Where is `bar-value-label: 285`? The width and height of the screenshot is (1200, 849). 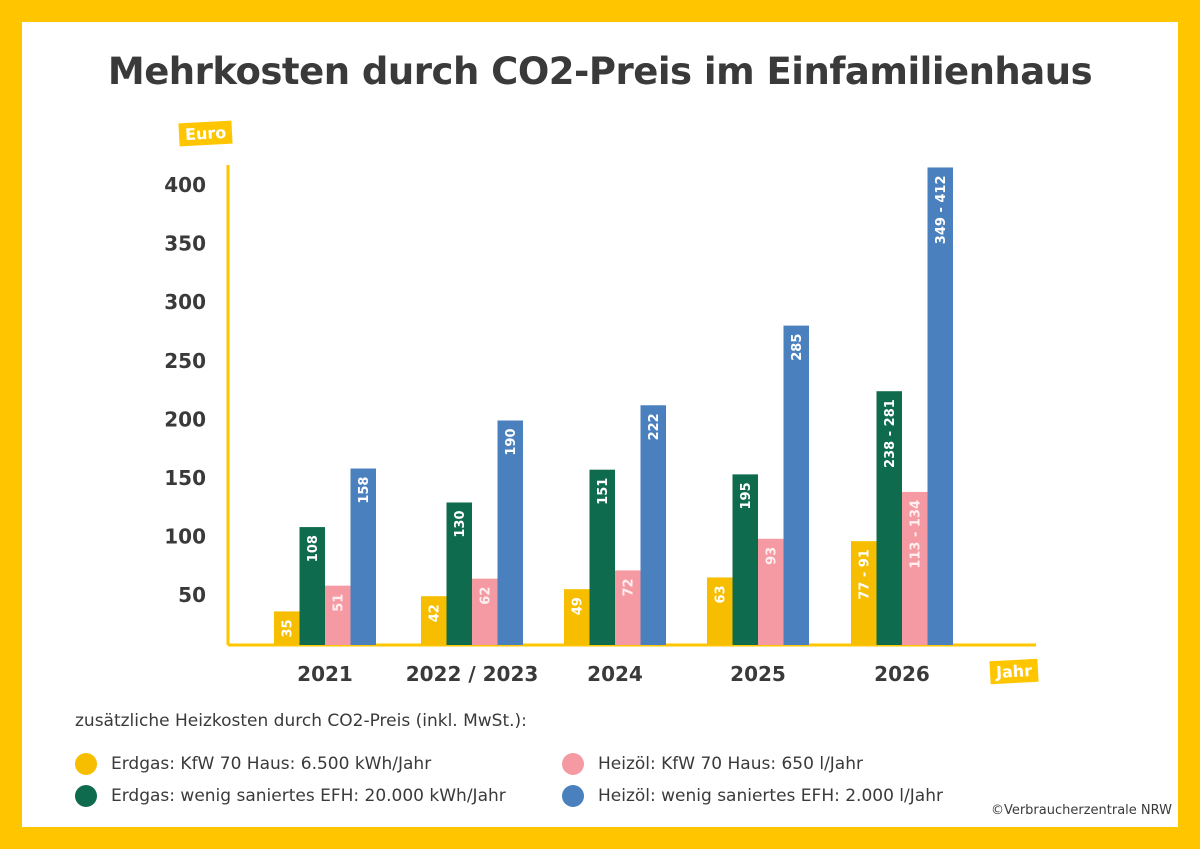
bar-value-label: 285 is located at coordinates (797, 347).